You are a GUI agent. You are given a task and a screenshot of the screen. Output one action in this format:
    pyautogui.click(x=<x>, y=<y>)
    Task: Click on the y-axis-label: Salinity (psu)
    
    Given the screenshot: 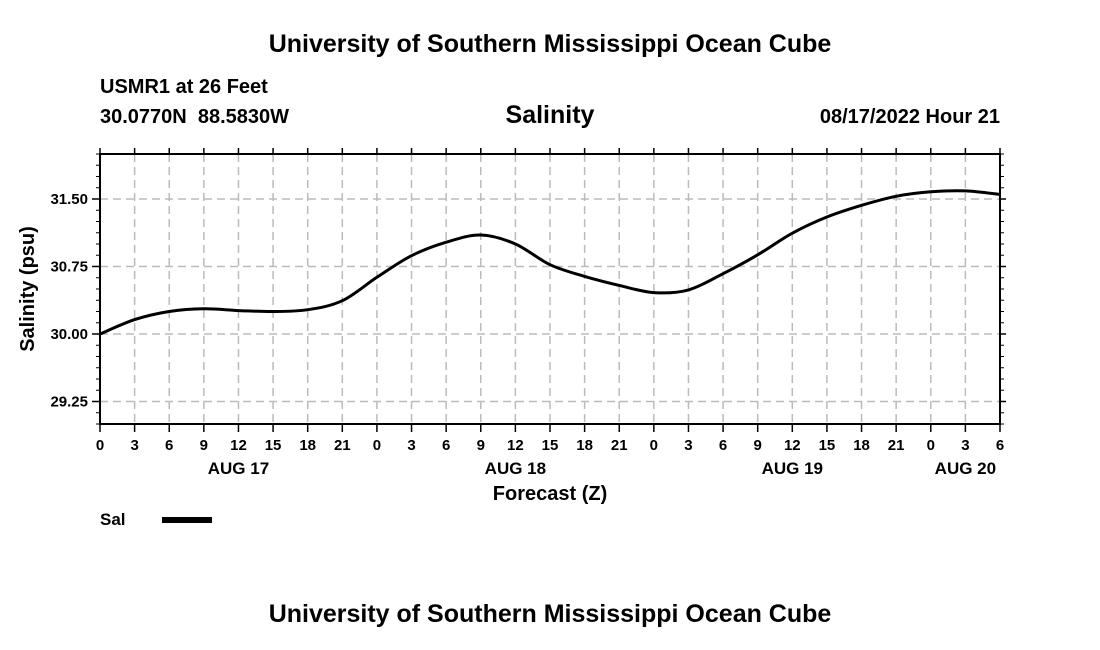 What is the action you would take?
    pyautogui.click(x=28, y=289)
    